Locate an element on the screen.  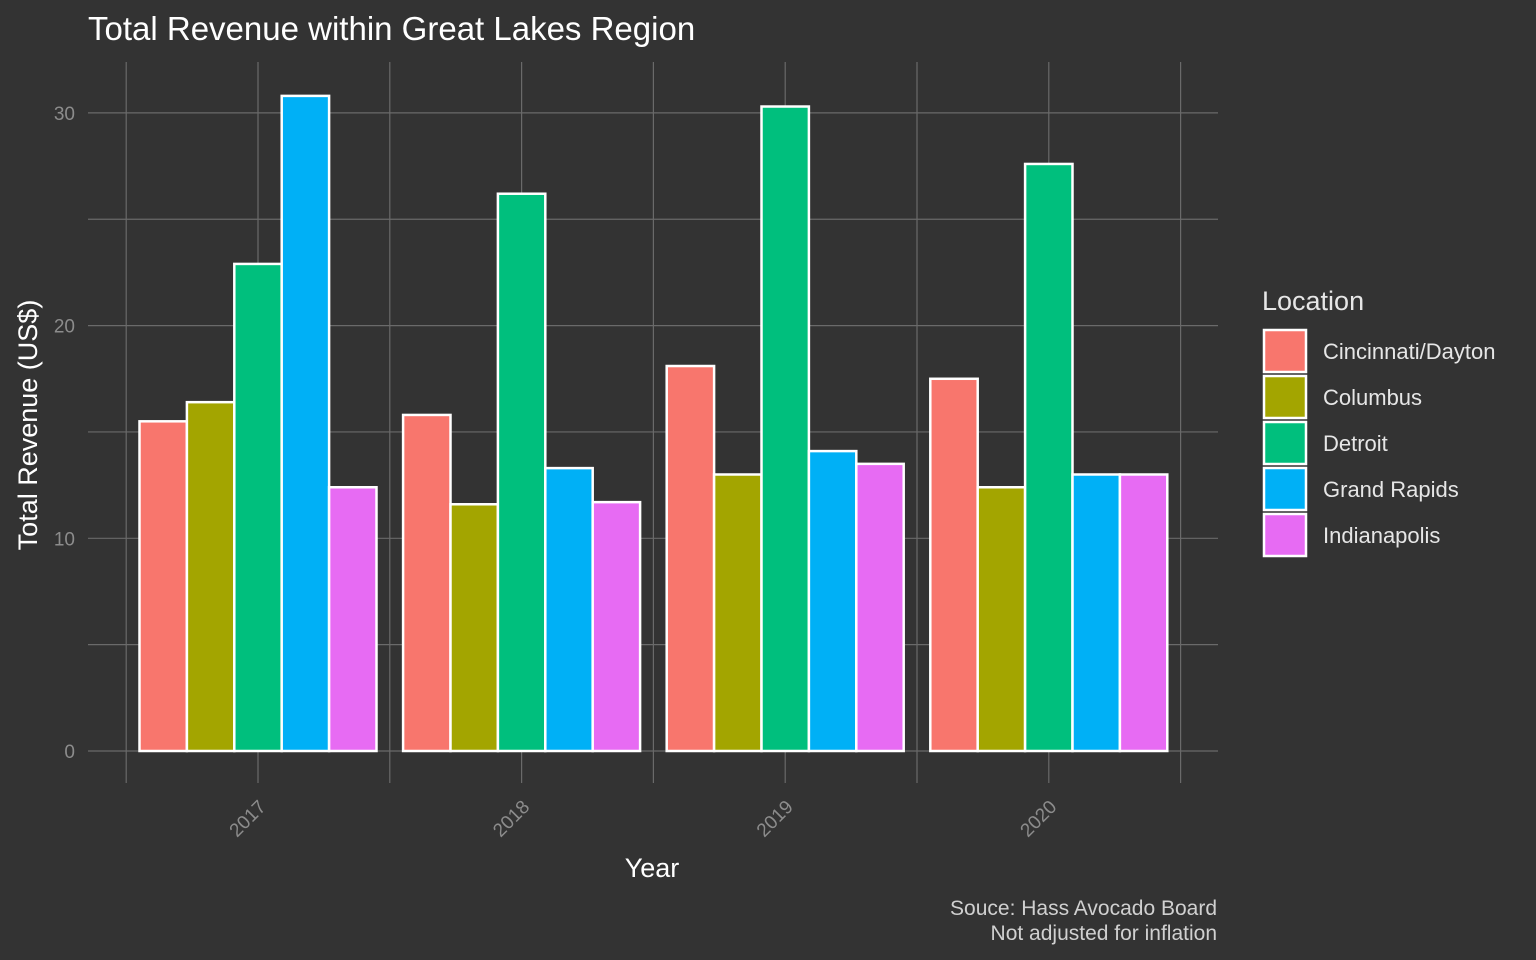
y-tick-label: 0 is located at coordinates (69, 752).